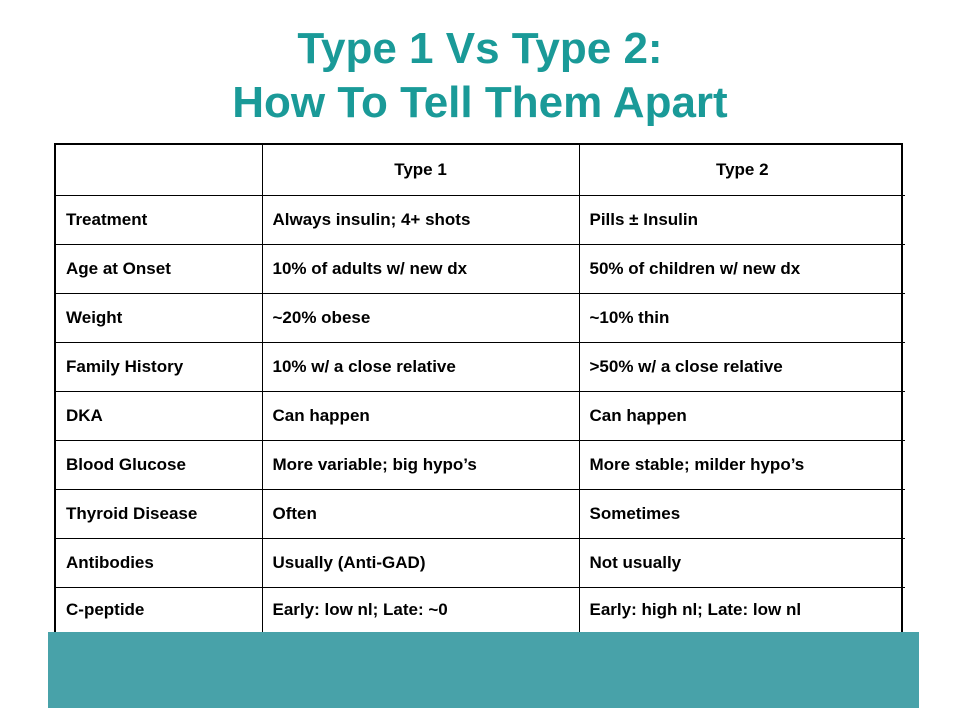 The width and height of the screenshot is (960, 720). What do you see at coordinates (420, 563) in the screenshot?
I see `type-1-cell: Usually (Anti-GAD)` at bounding box center [420, 563].